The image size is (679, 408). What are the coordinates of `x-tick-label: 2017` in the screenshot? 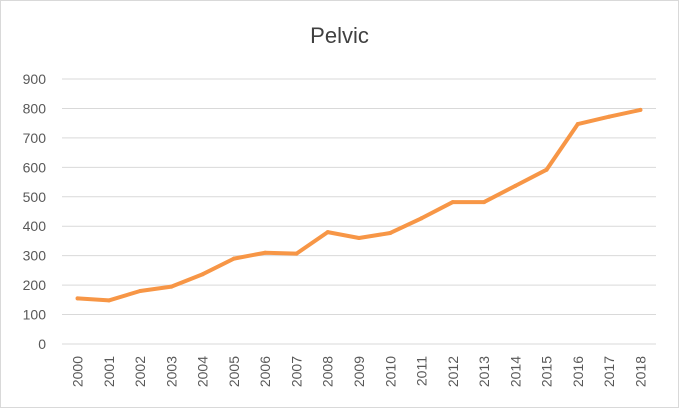 It's located at (609, 371).